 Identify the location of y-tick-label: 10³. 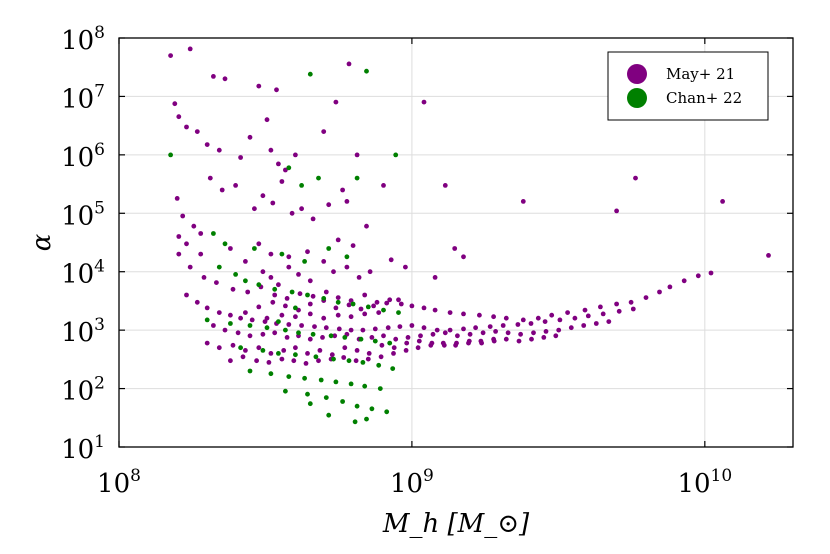
(83, 331).